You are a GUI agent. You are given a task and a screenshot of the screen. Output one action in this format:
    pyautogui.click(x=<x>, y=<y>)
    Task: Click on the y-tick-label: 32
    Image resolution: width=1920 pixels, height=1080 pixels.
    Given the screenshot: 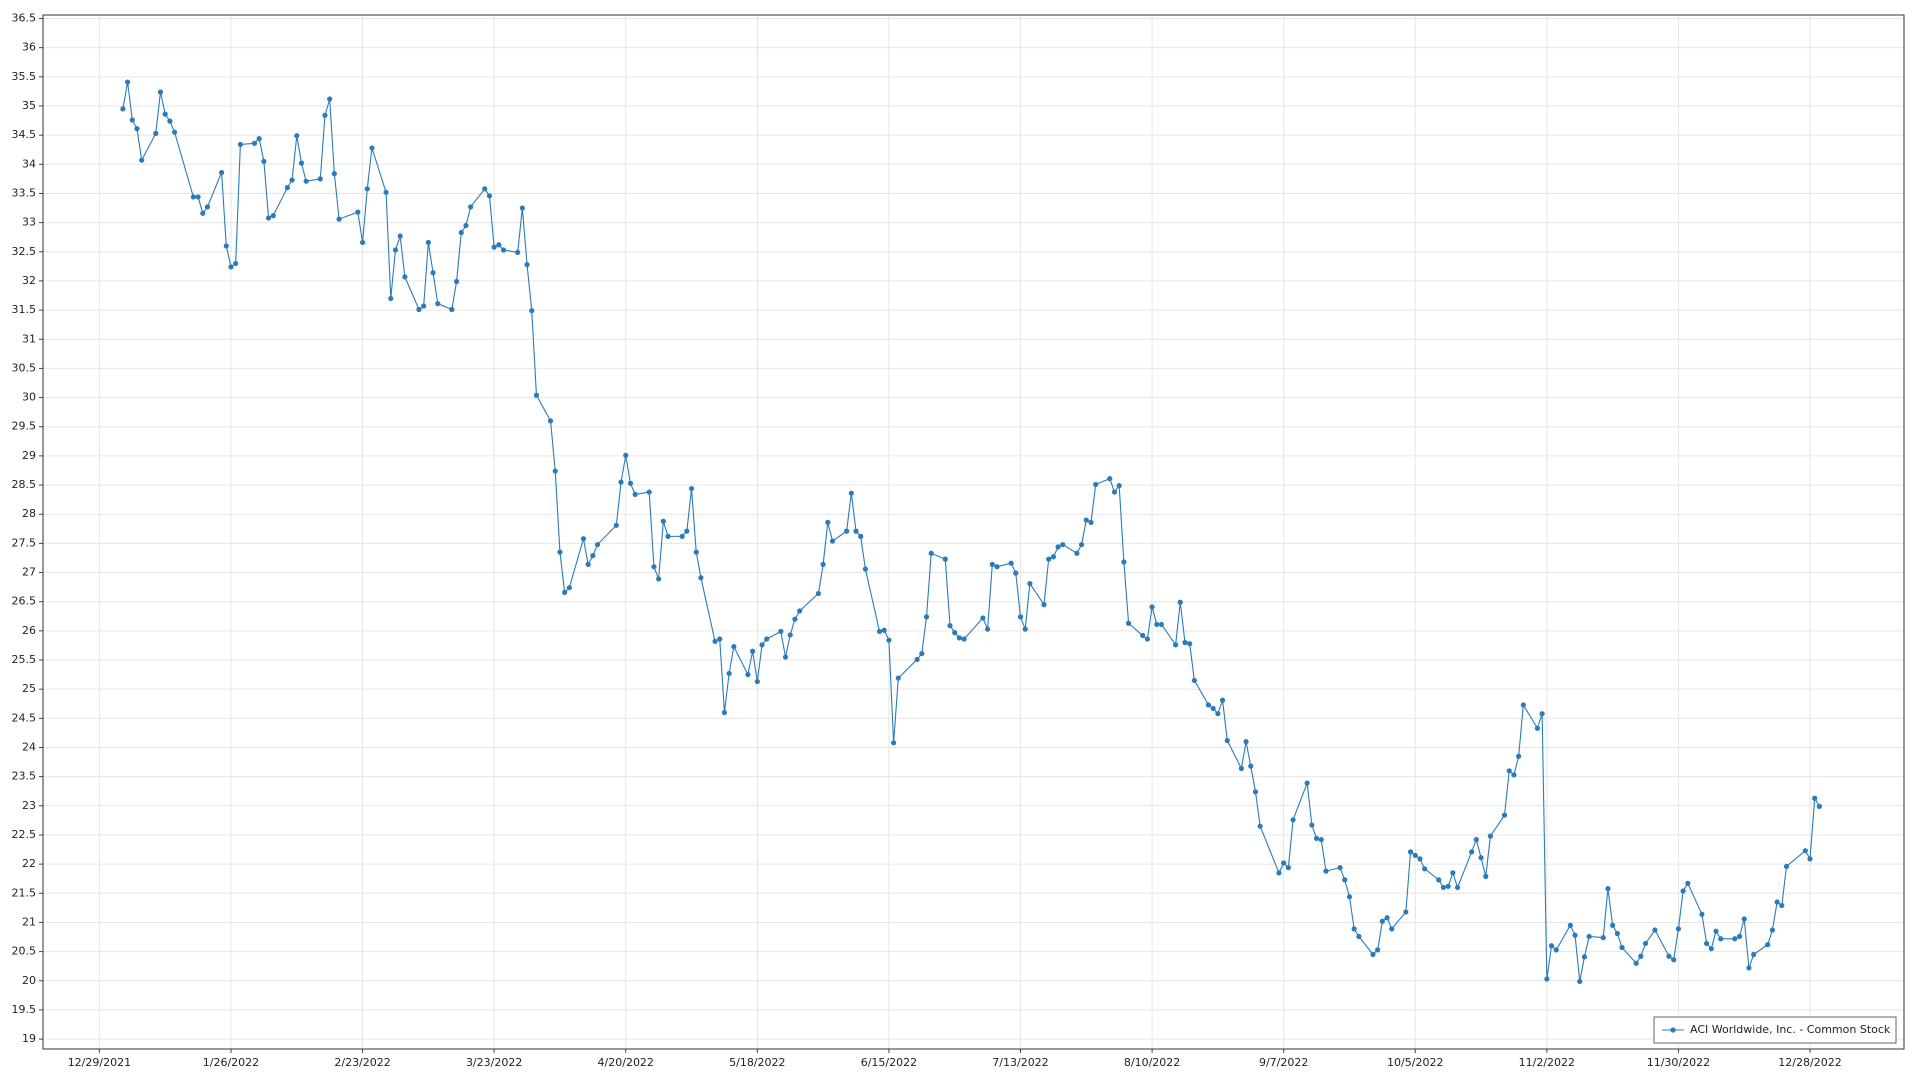 What is the action you would take?
    pyautogui.click(x=29, y=280)
    